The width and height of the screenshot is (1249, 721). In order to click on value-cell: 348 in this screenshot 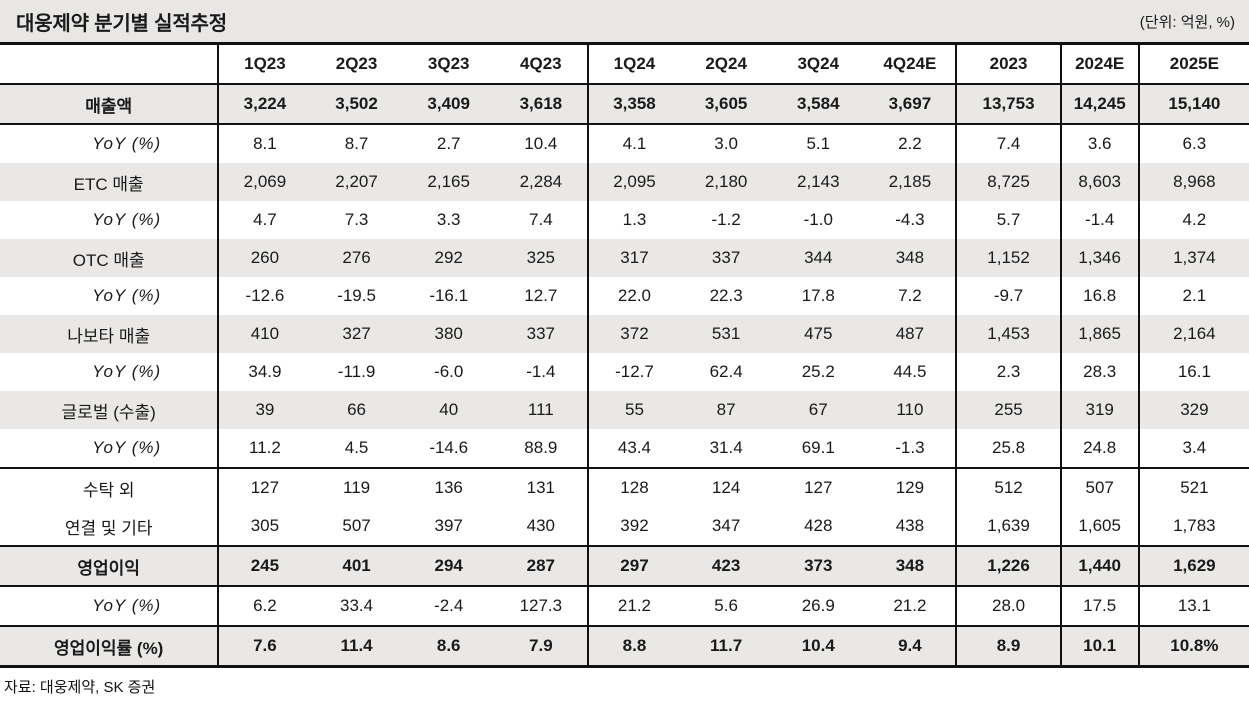, I will do `click(910, 257)`.